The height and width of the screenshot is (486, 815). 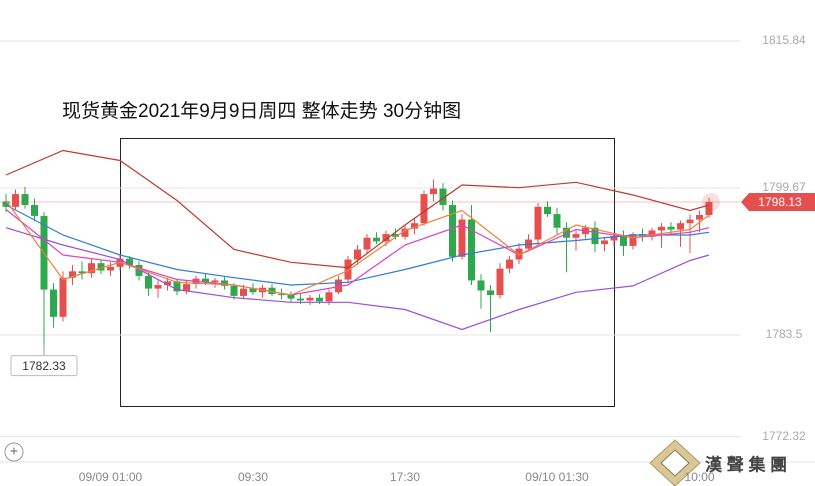 I want to click on last-price-tag, so click(x=778, y=202).